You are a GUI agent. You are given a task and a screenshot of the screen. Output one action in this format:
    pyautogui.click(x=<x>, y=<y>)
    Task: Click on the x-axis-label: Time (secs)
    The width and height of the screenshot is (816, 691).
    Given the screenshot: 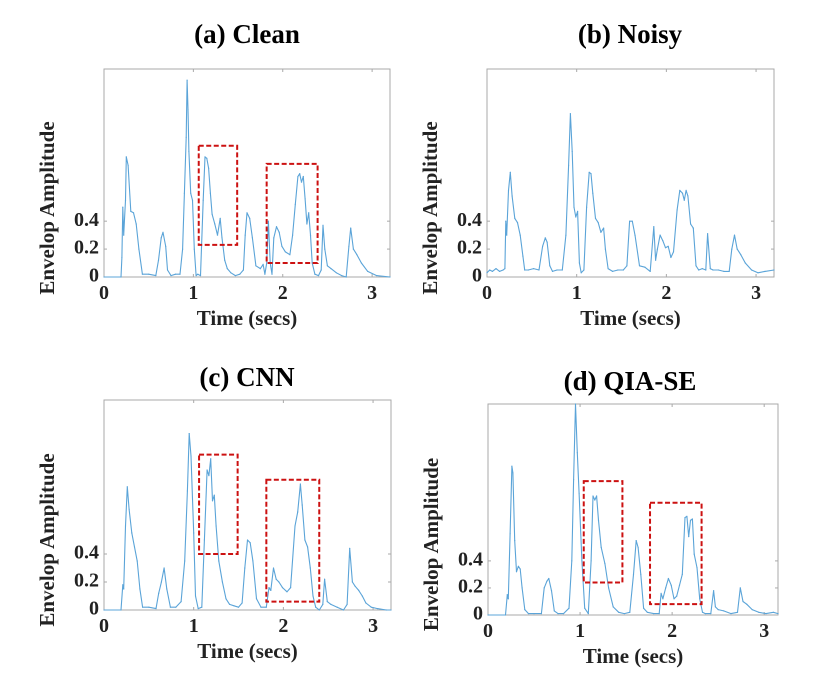 What is the action you would take?
    pyautogui.click(x=247, y=318)
    